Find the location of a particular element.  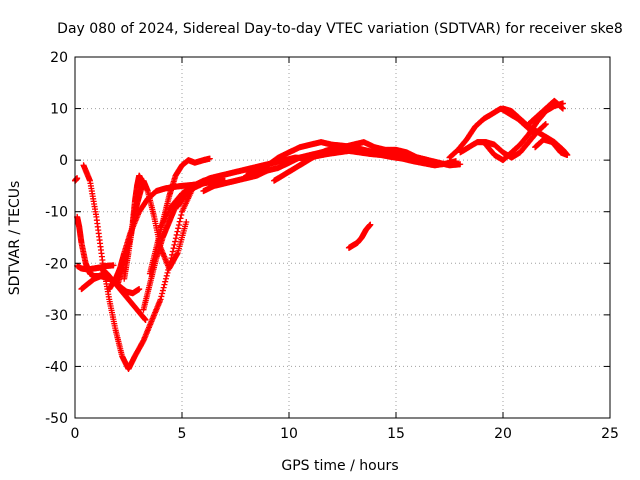

series-arc15 is located at coordinates (353, 159).